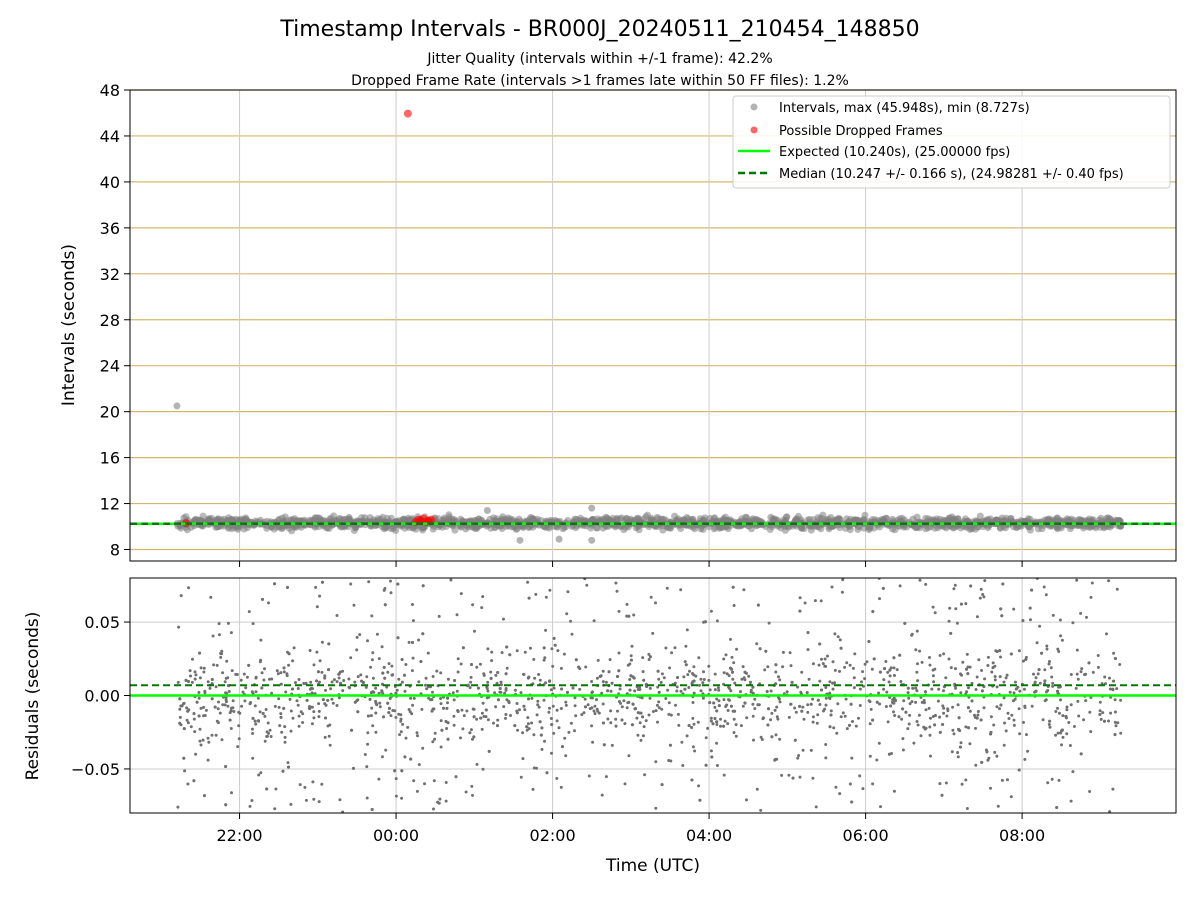 This screenshot has width=1200, height=900. What do you see at coordinates (431, 519) in the screenshot?
I see `dropped-frame-point` at bounding box center [431, 519].